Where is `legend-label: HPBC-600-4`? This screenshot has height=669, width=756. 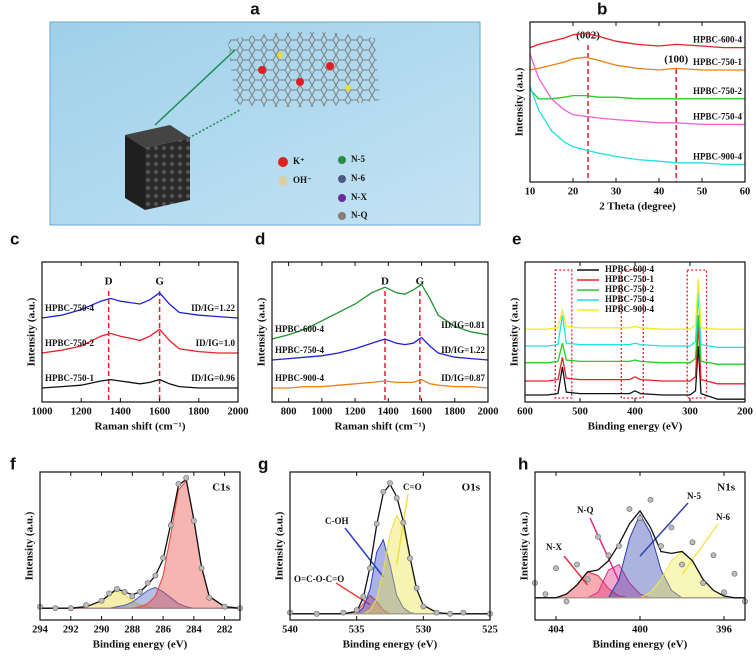 legend-label: HPBC-600-4 is located at coordinates (629, 269).